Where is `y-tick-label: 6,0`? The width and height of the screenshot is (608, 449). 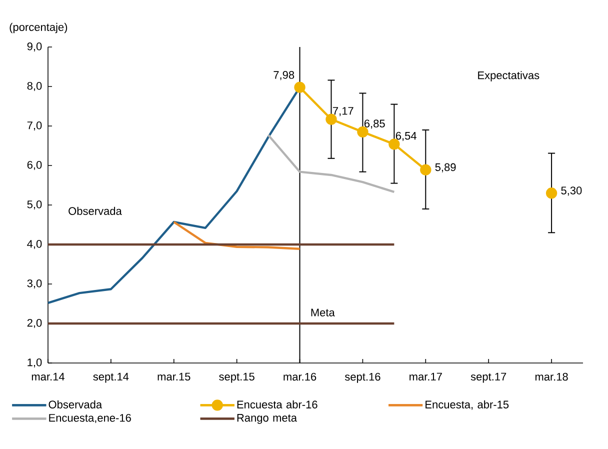
y-tick-label: 6,0 is located at coordinates (34, 165).